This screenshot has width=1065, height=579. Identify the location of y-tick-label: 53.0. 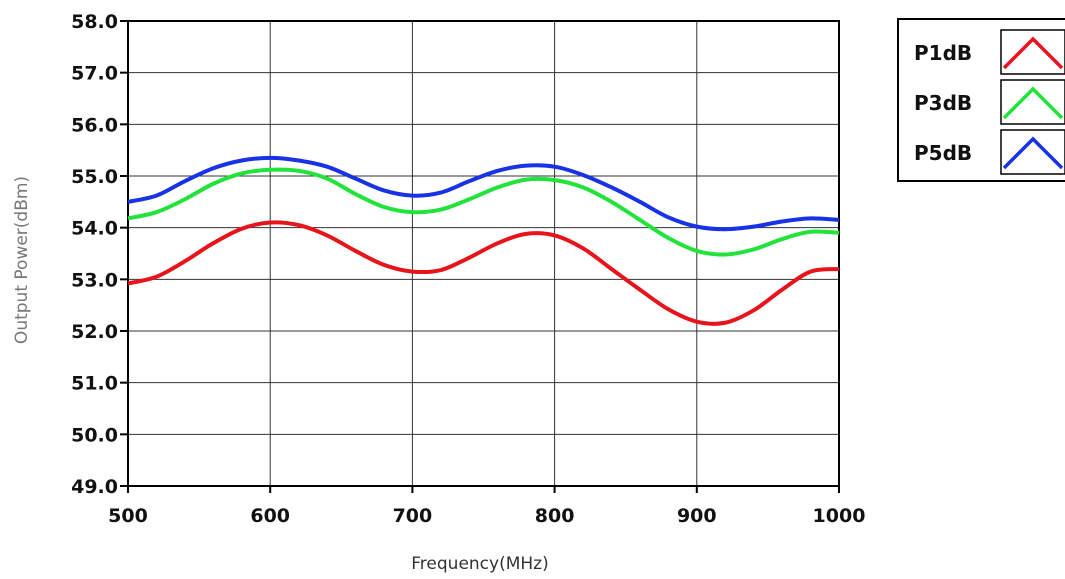
(94, 280).